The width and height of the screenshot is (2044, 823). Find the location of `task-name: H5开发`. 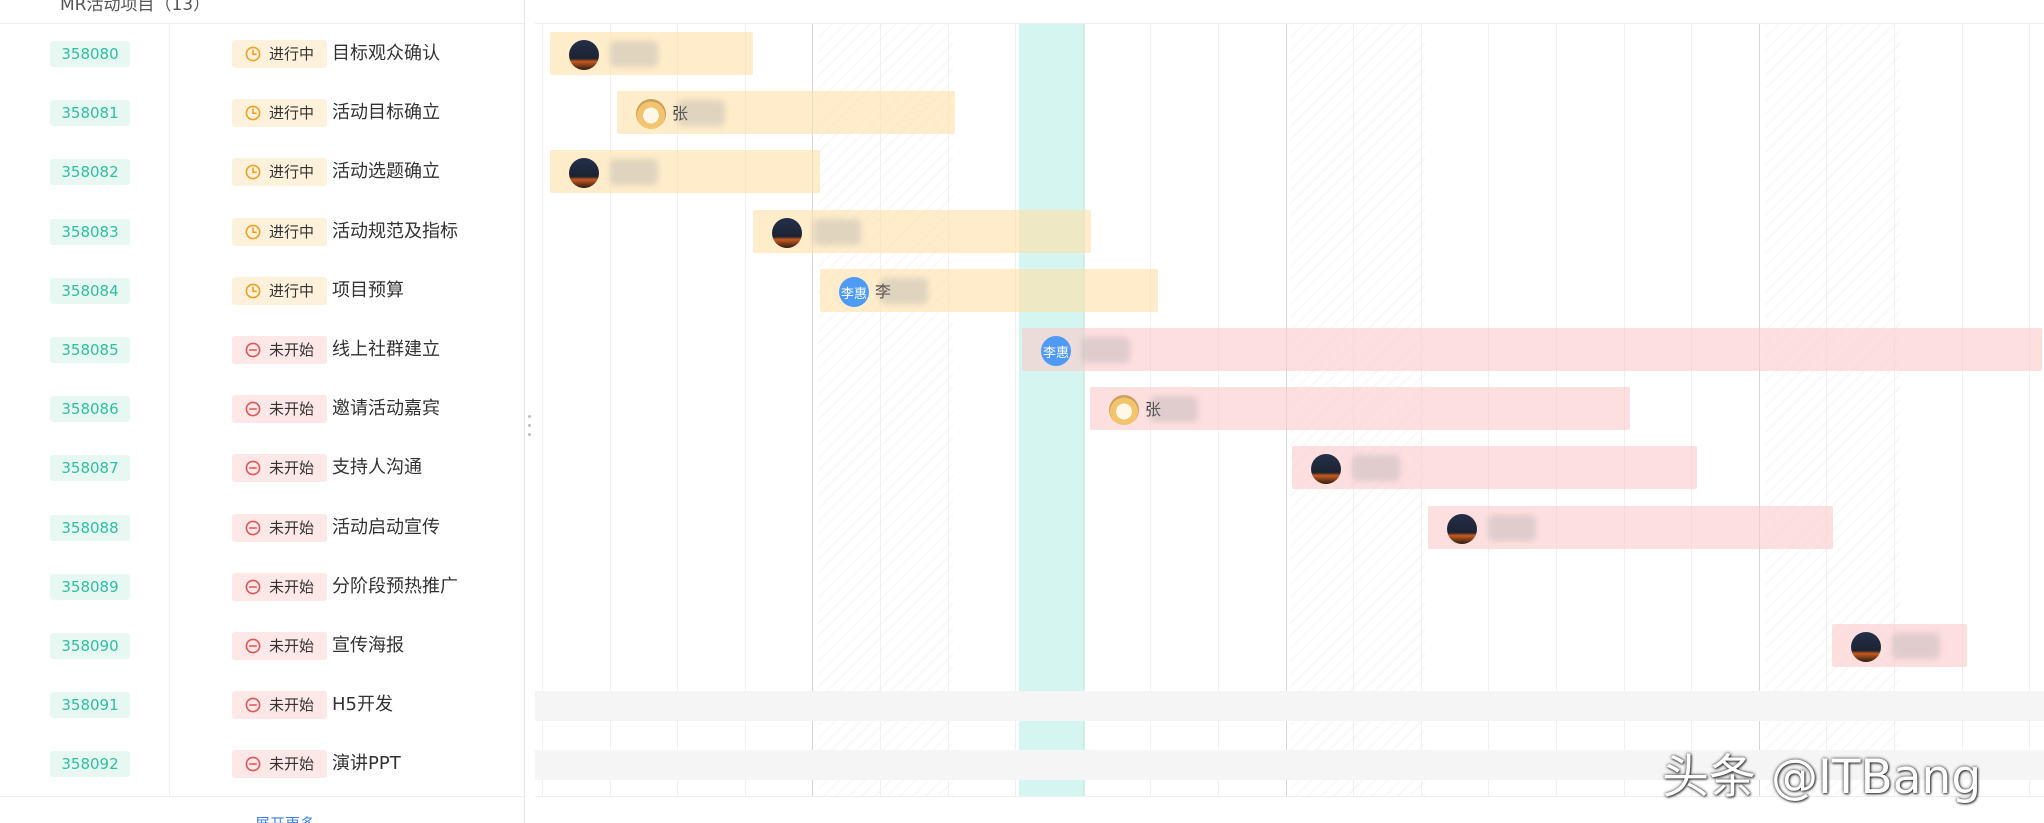

task-name: H5开发 is located at coordinates (362, 705).